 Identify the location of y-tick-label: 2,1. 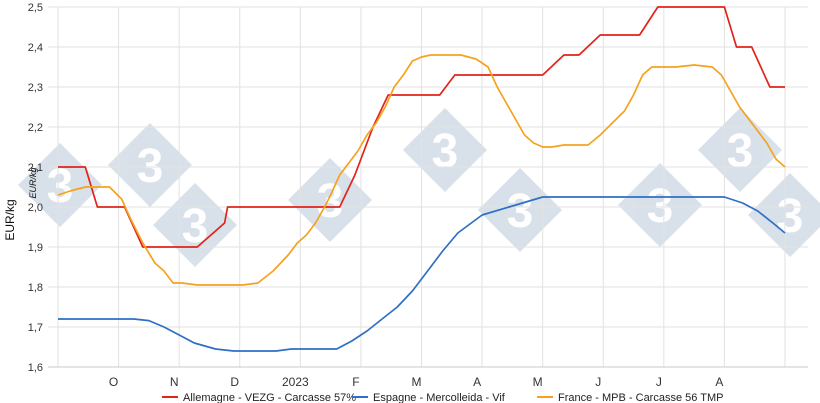
(35, 168).